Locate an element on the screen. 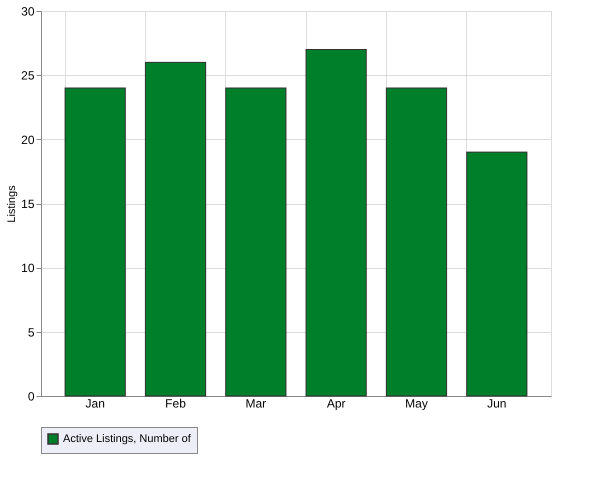 The width and height of the screenshot is (605, 494). x-tick-label: Jan is located at coordinates (95, 403).